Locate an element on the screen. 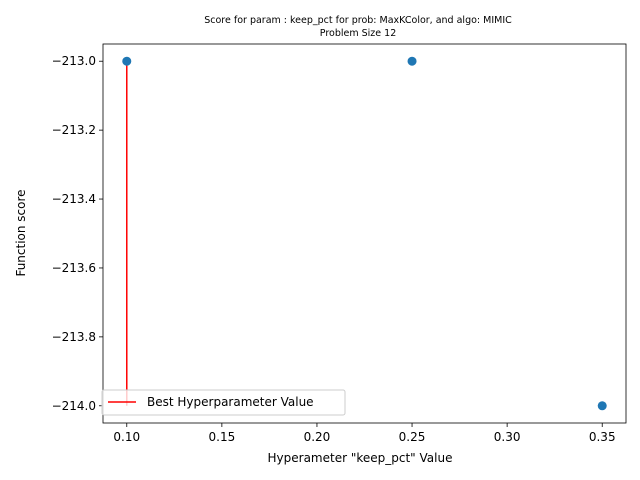 The height and width of the screenshot is (480, 640). legend-label: Best Hyperparameter Value is located at coordinates (230, 402).